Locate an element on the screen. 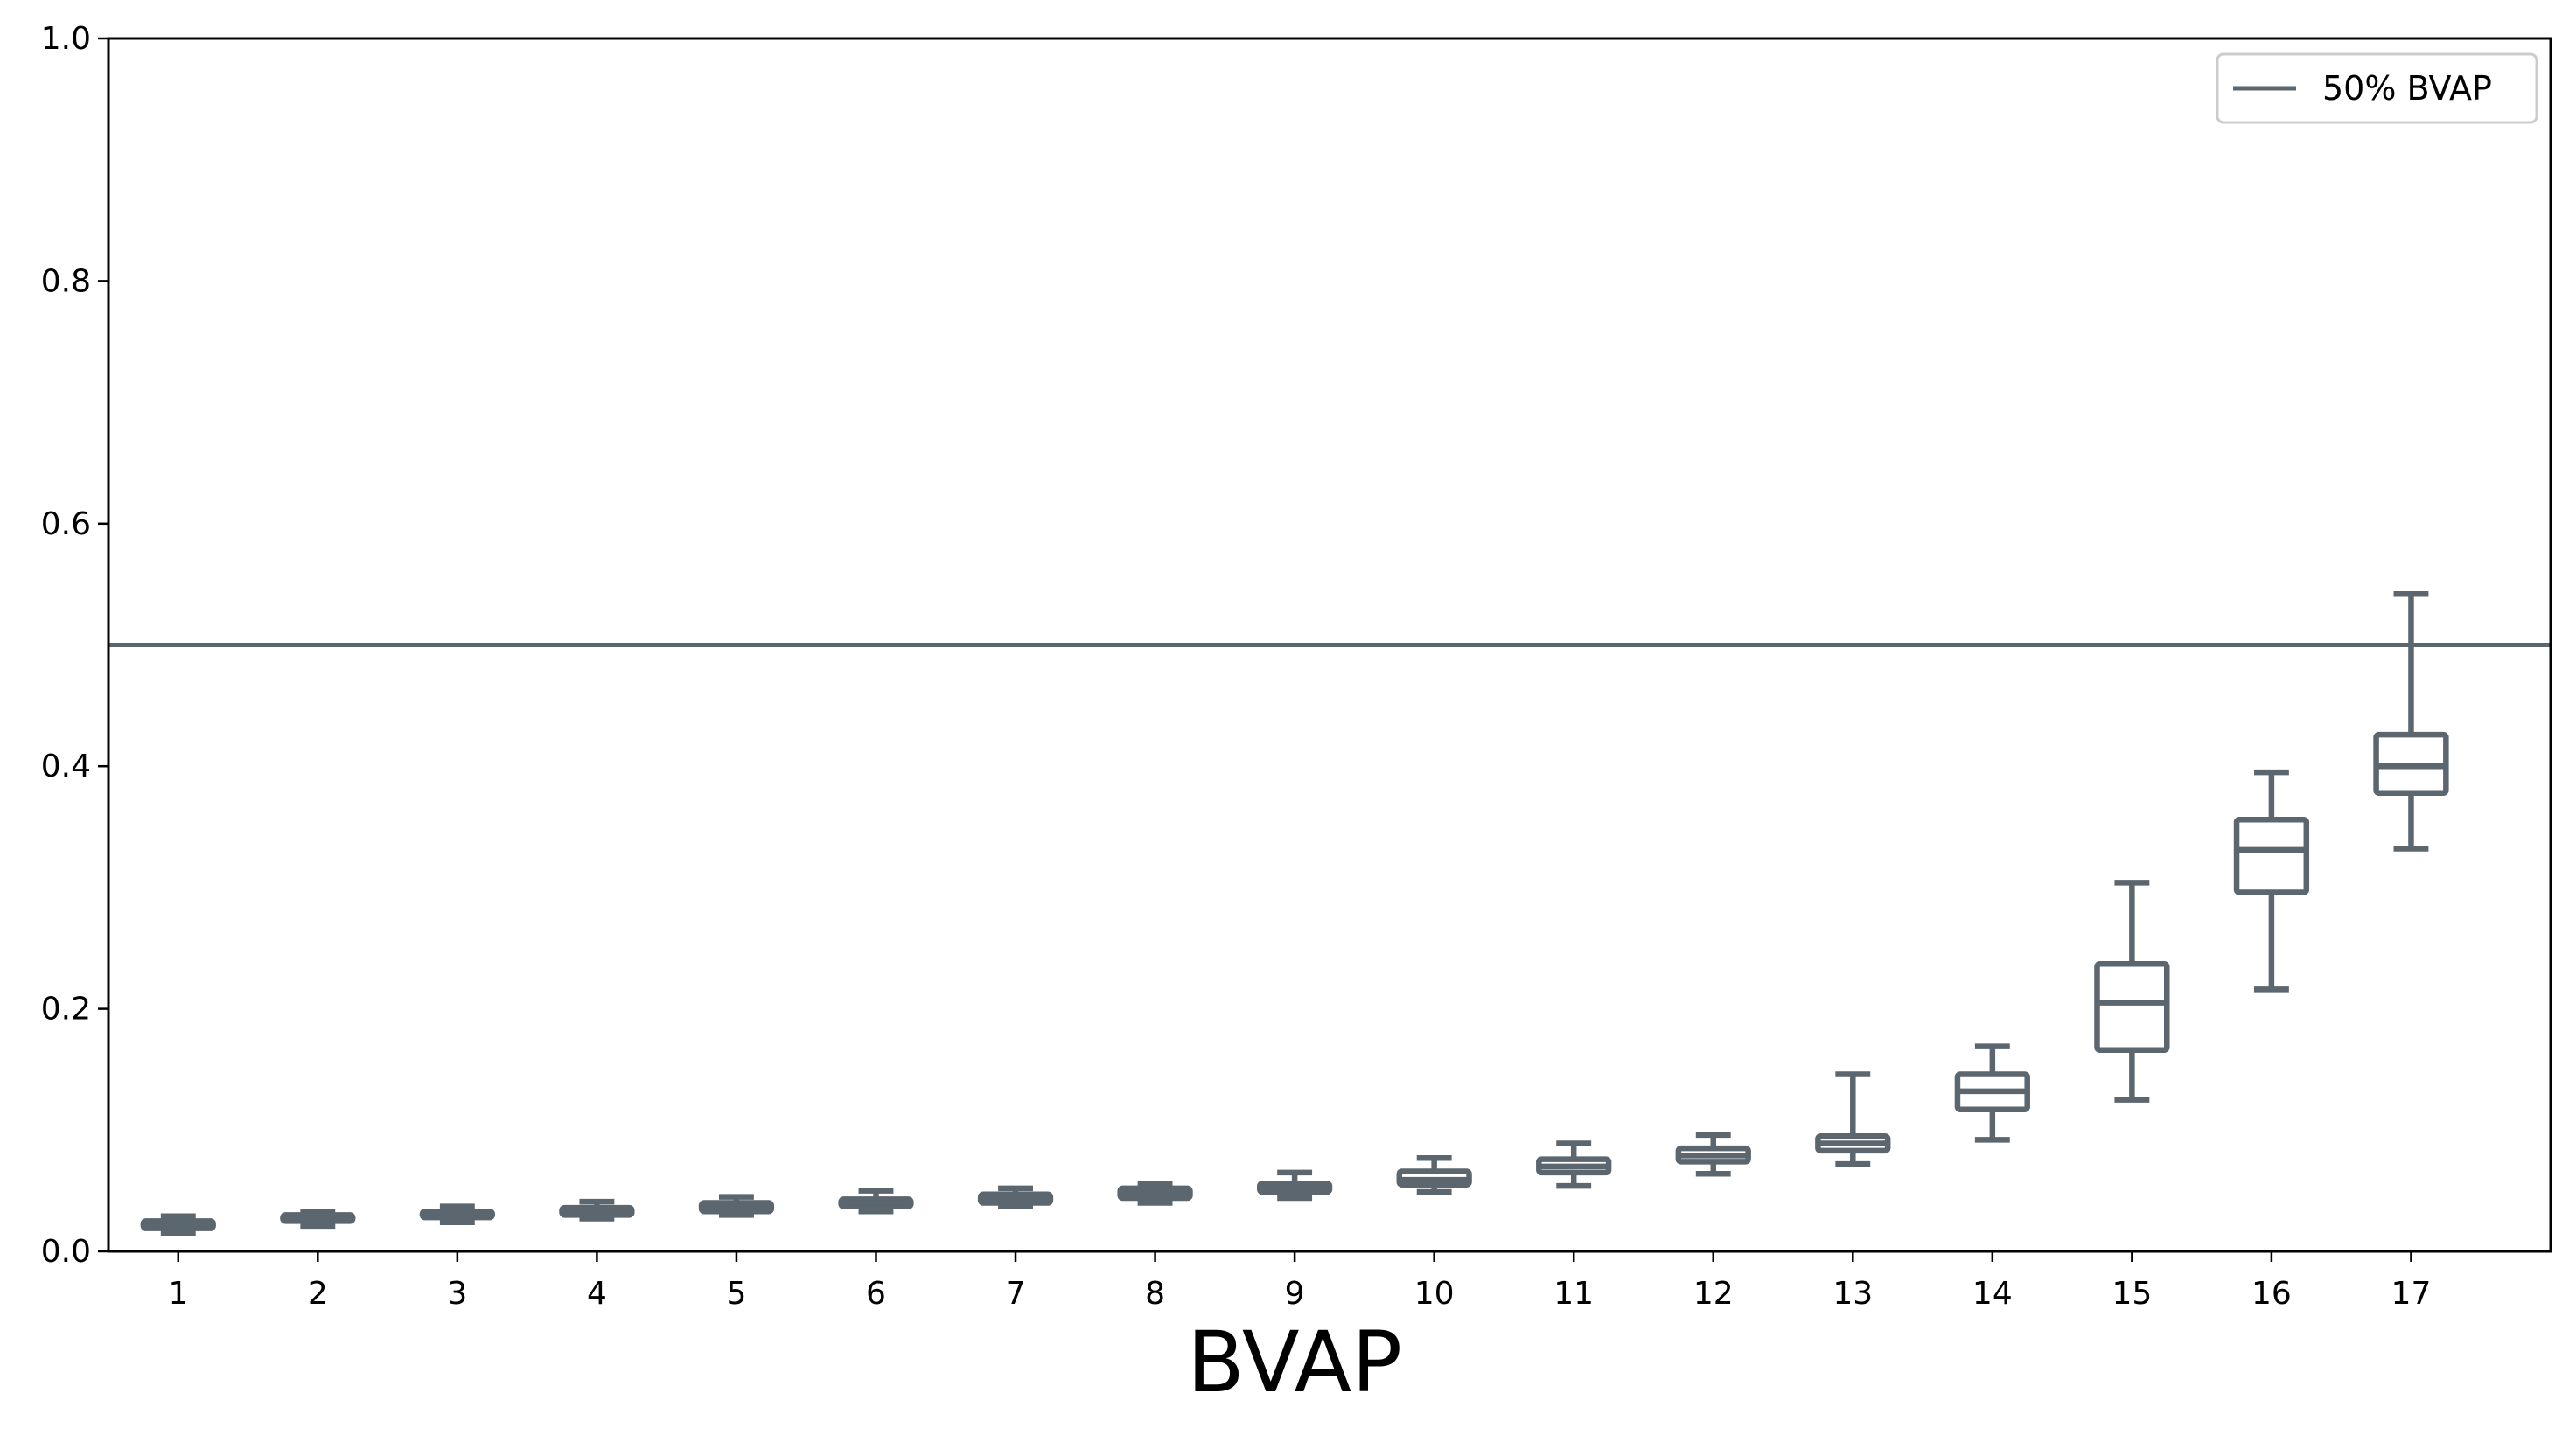 Image resolution: width=2576 pixels, height=1442 pixels. x-tick-label: 15 is located at coordinates (2132, 1294).